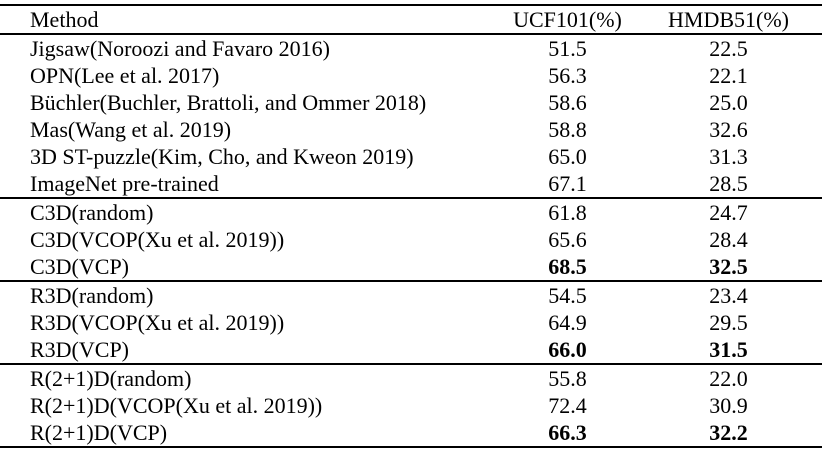 The height and width of the screenshot is (461, 822). Describe the element at coordinates (411, 267) in the screenshot. I see `table-row: C3D(VCP) 68.5 32.5` at that location.